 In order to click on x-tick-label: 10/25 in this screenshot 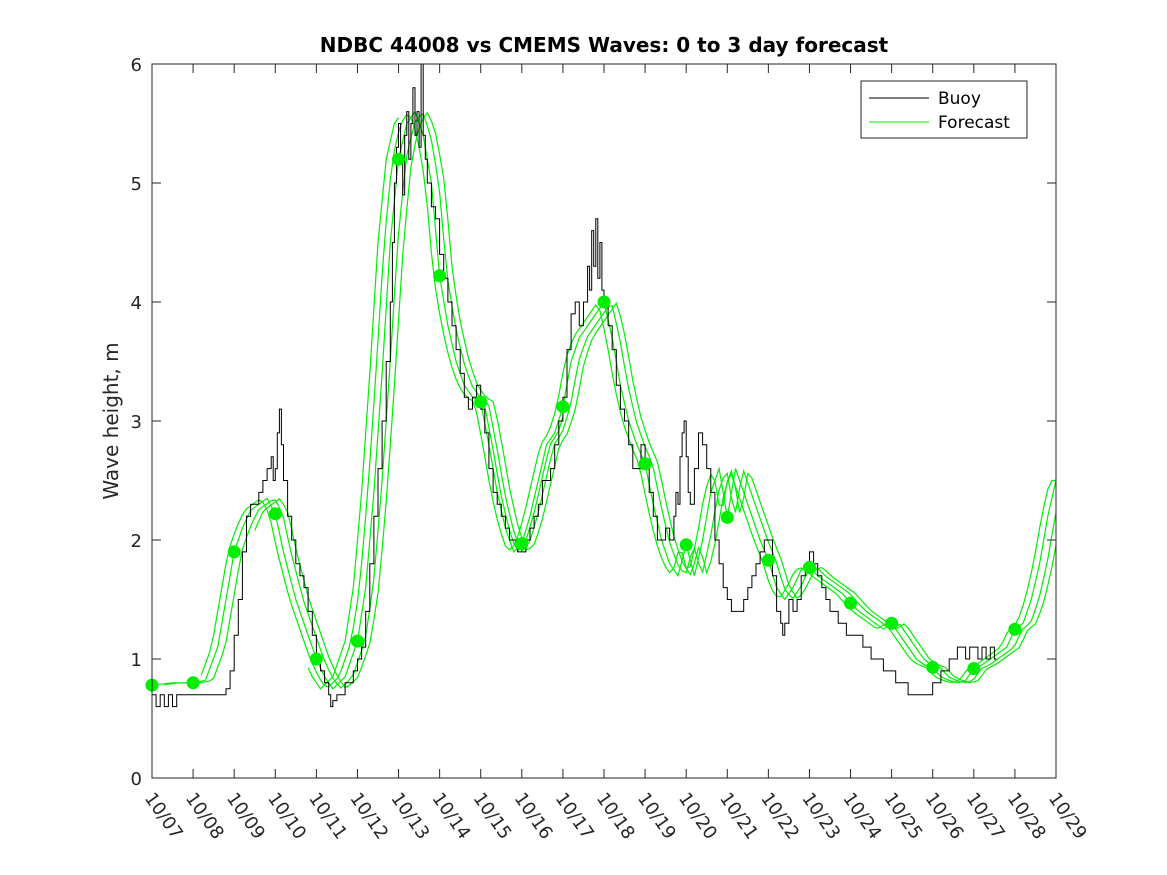, I will do `click(903, 816)`.